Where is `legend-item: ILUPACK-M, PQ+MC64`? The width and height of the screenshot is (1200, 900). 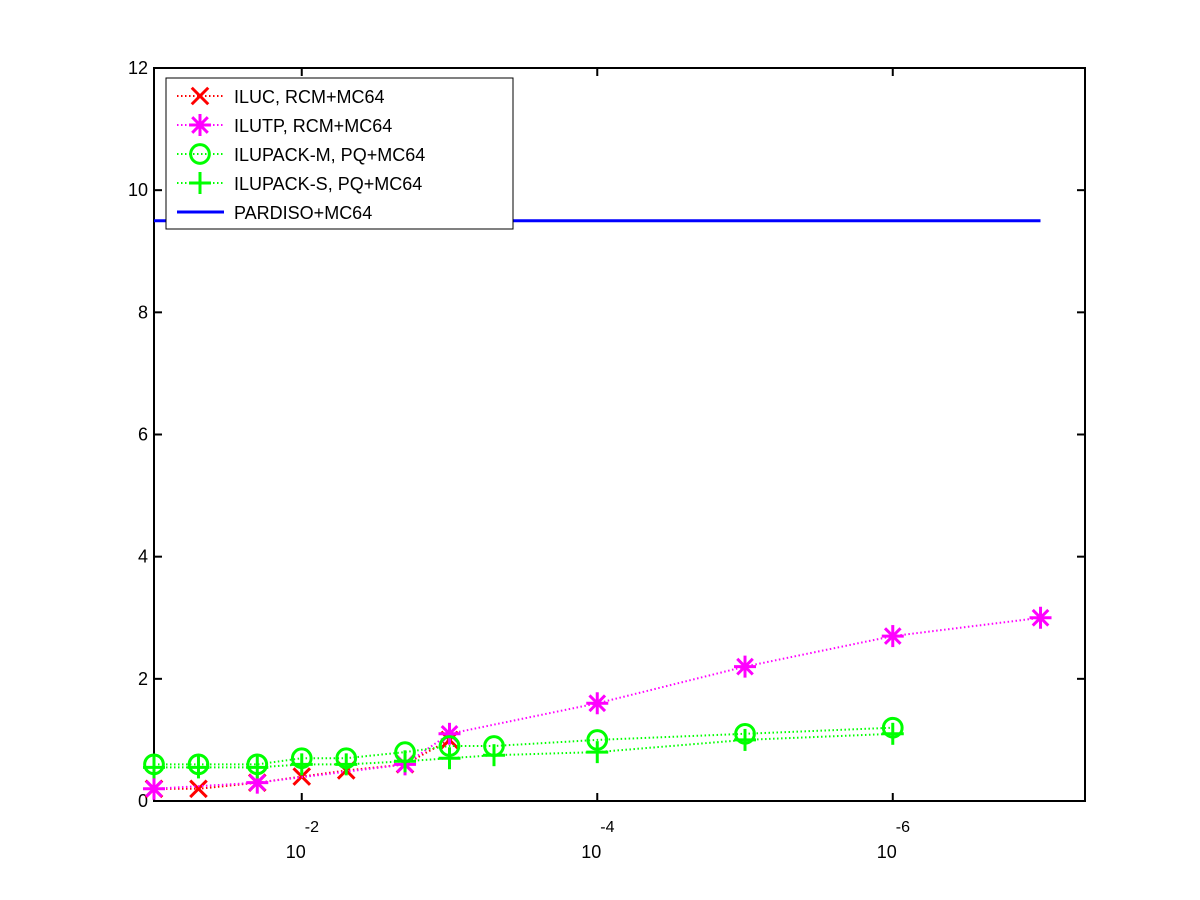 legend-item: ILUPACK-M, PQ+MC64 is located at coordinates (301, 154).